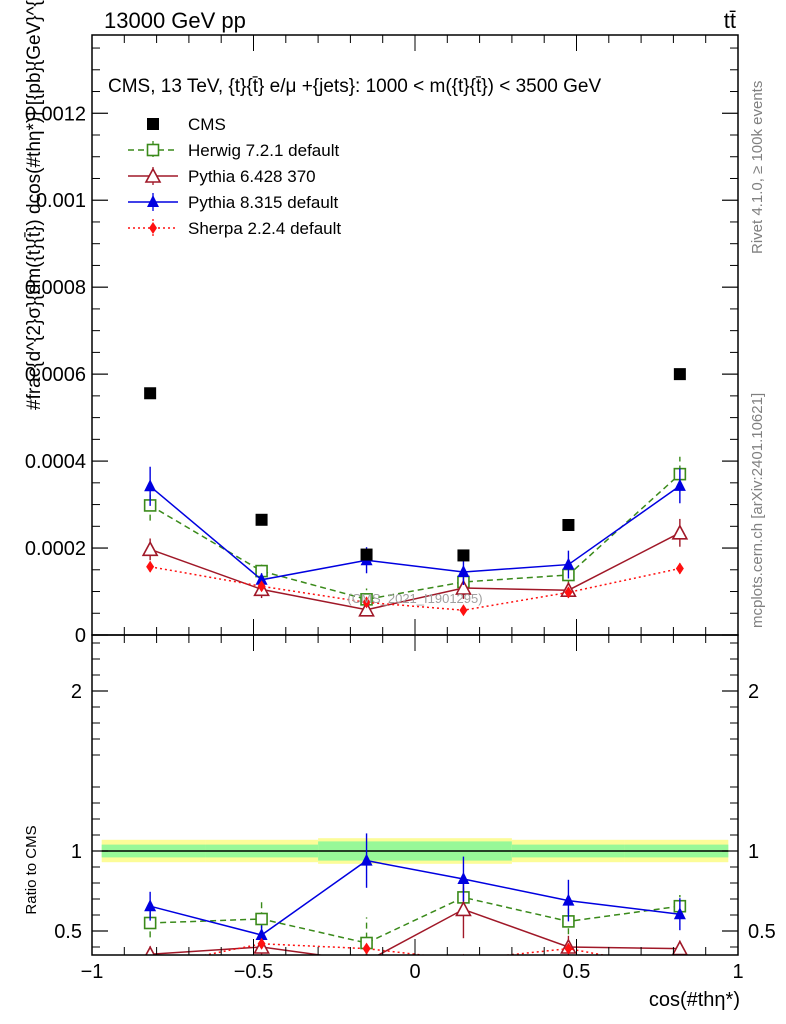 This screenshot has height=1024, width=786. I want to click on ratio-y-axis-label: Ratio to CMS, so click(31, 869).